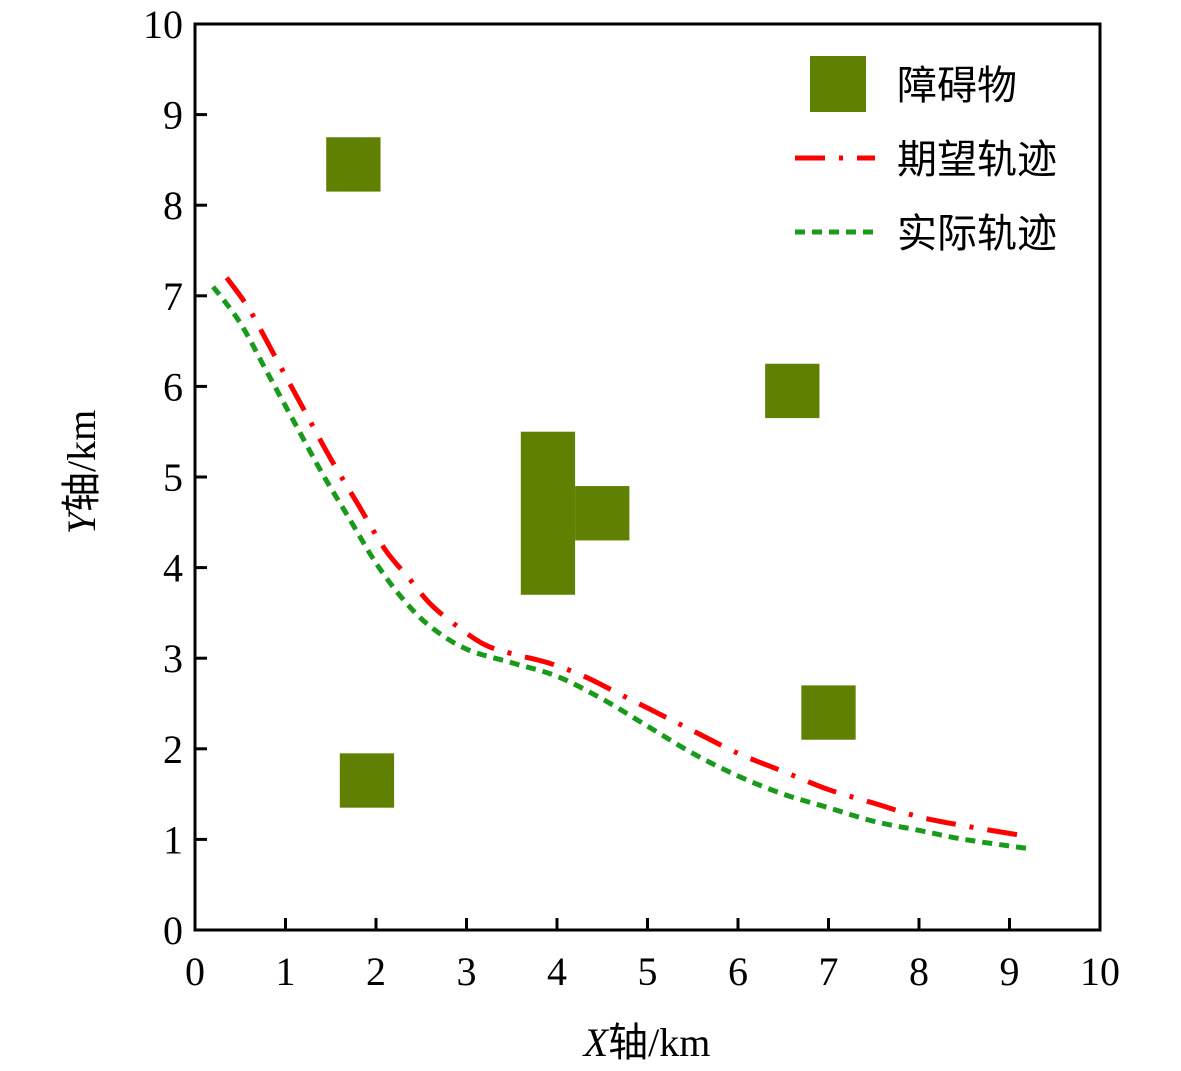 The image size is (1181, 1071). Describe the element at coordinates (376, 971) in the screenshot. I see `x-tick-label-2: 2` at that location.